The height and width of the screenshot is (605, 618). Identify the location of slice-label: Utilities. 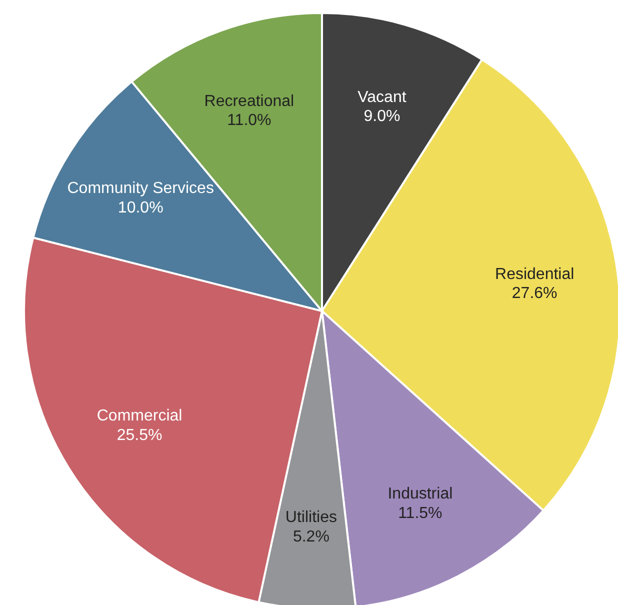
(311, 517).